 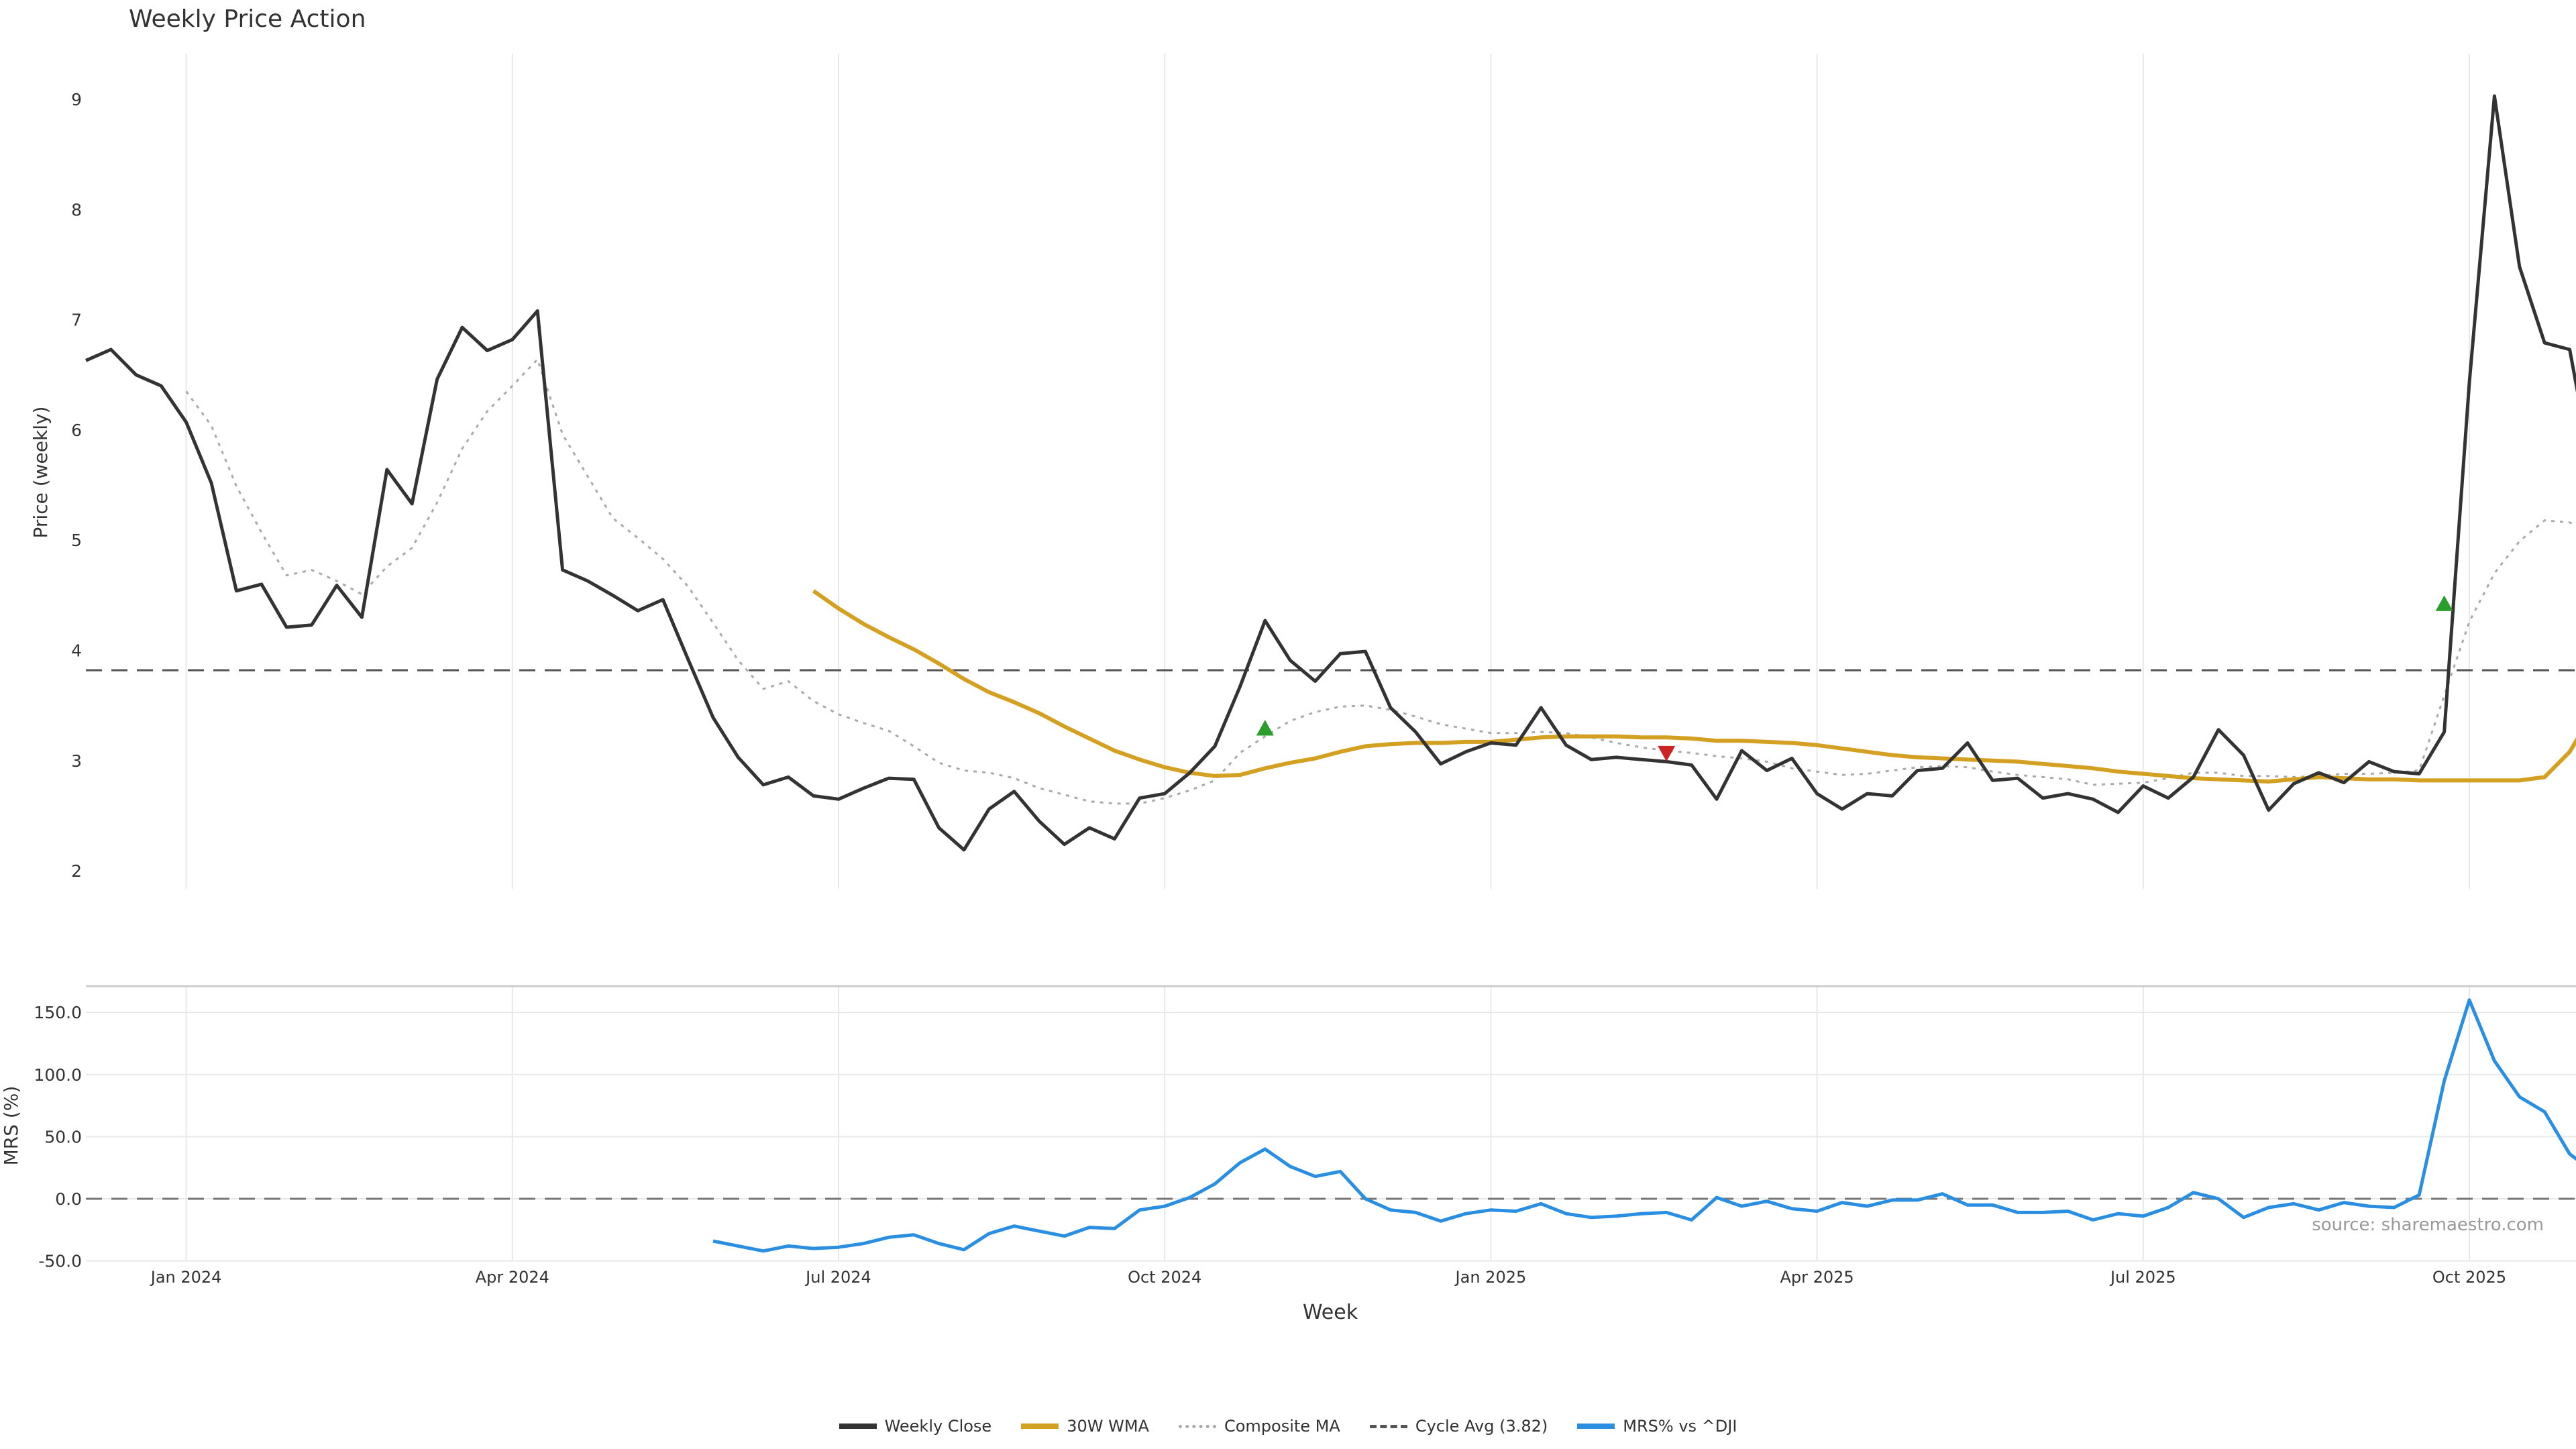 What do you see at coordinates (41, 473) in the screenshot?
I see `price-y-axis-label: Price (weekly)` at bounding box center [41, 473].